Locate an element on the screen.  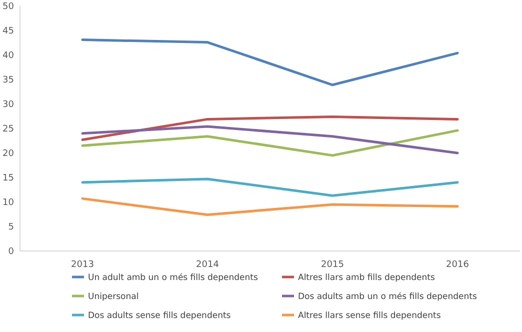
y-tick-label: 40 is located at coordinates (8, 56).